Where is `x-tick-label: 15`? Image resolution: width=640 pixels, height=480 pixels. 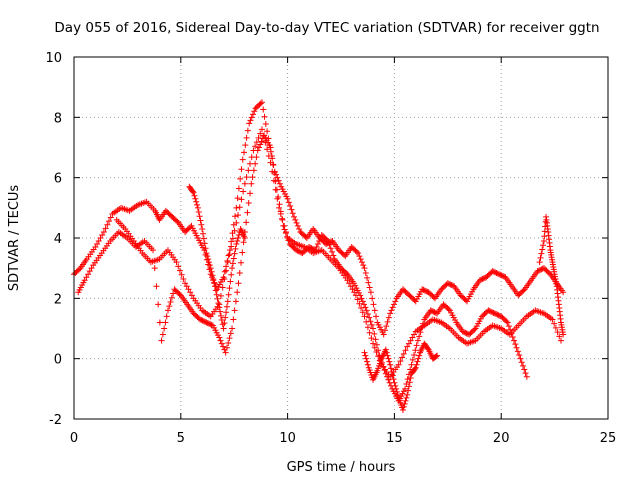
x-tick-label: 15 is located at coordinates (394, 438).